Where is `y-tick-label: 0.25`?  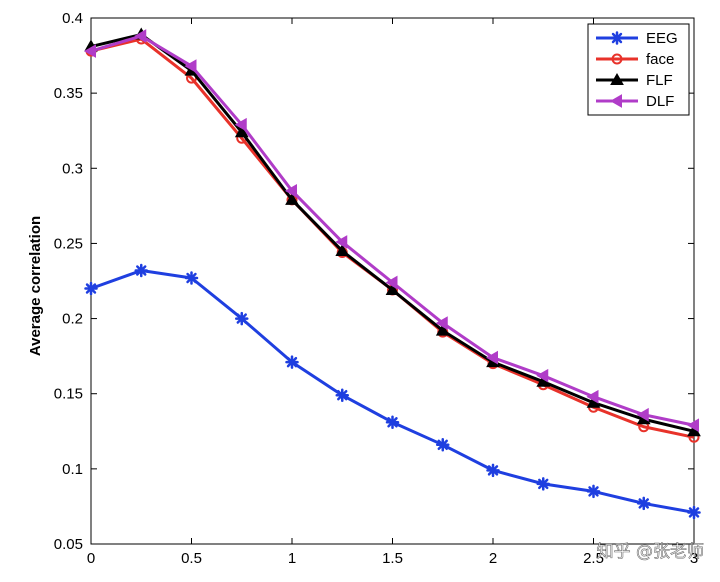
y-tick-label: 0.25 is located at coordinates (68, 243).